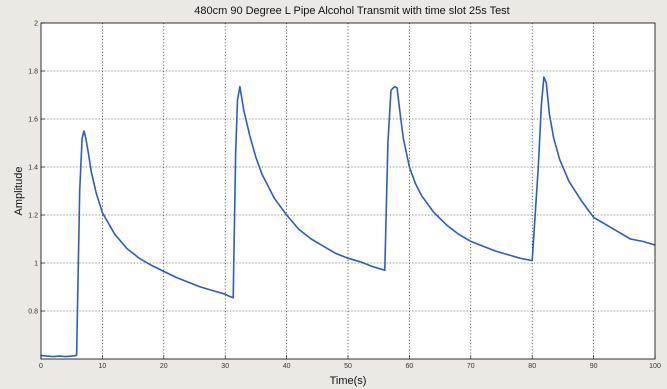 This screenshot has width=667, height=389. What do you see at coordinates (348, 381) in the screenshot?
I see `x-axis-label: Time(s)` at bounding box center [348, 381].